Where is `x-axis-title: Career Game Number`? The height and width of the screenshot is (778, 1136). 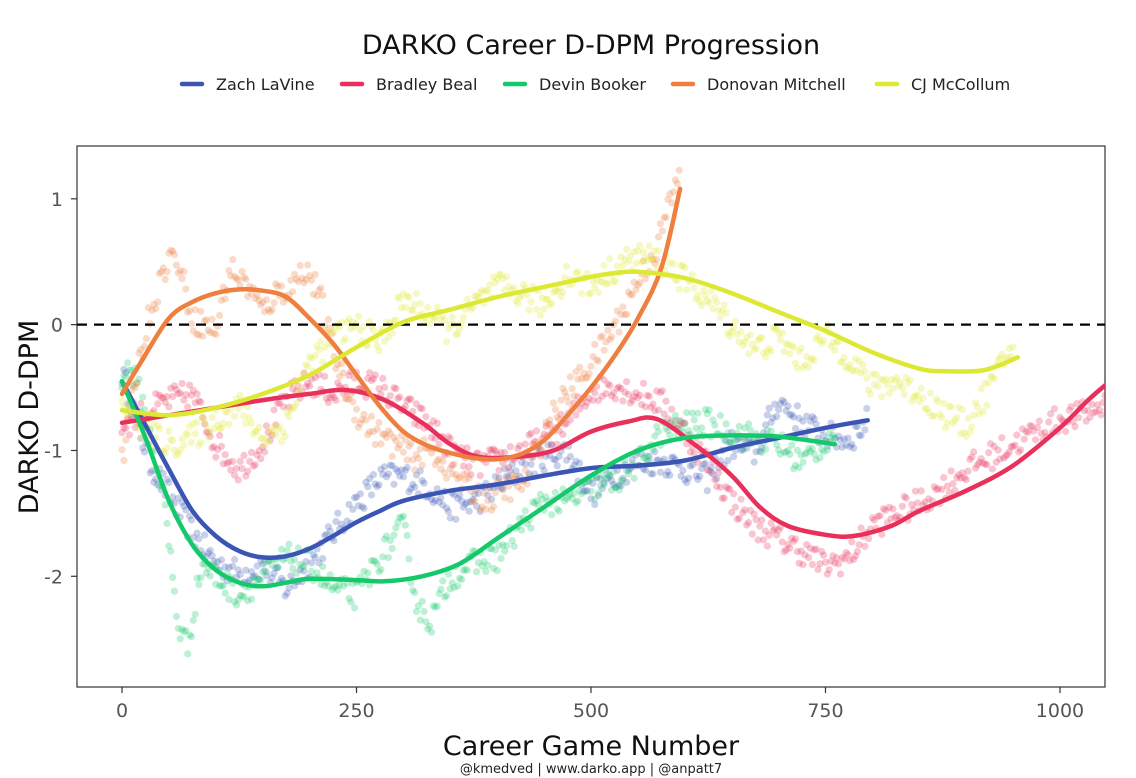 x-axis-title: Career Game Number is located at coordinates (591, 746).